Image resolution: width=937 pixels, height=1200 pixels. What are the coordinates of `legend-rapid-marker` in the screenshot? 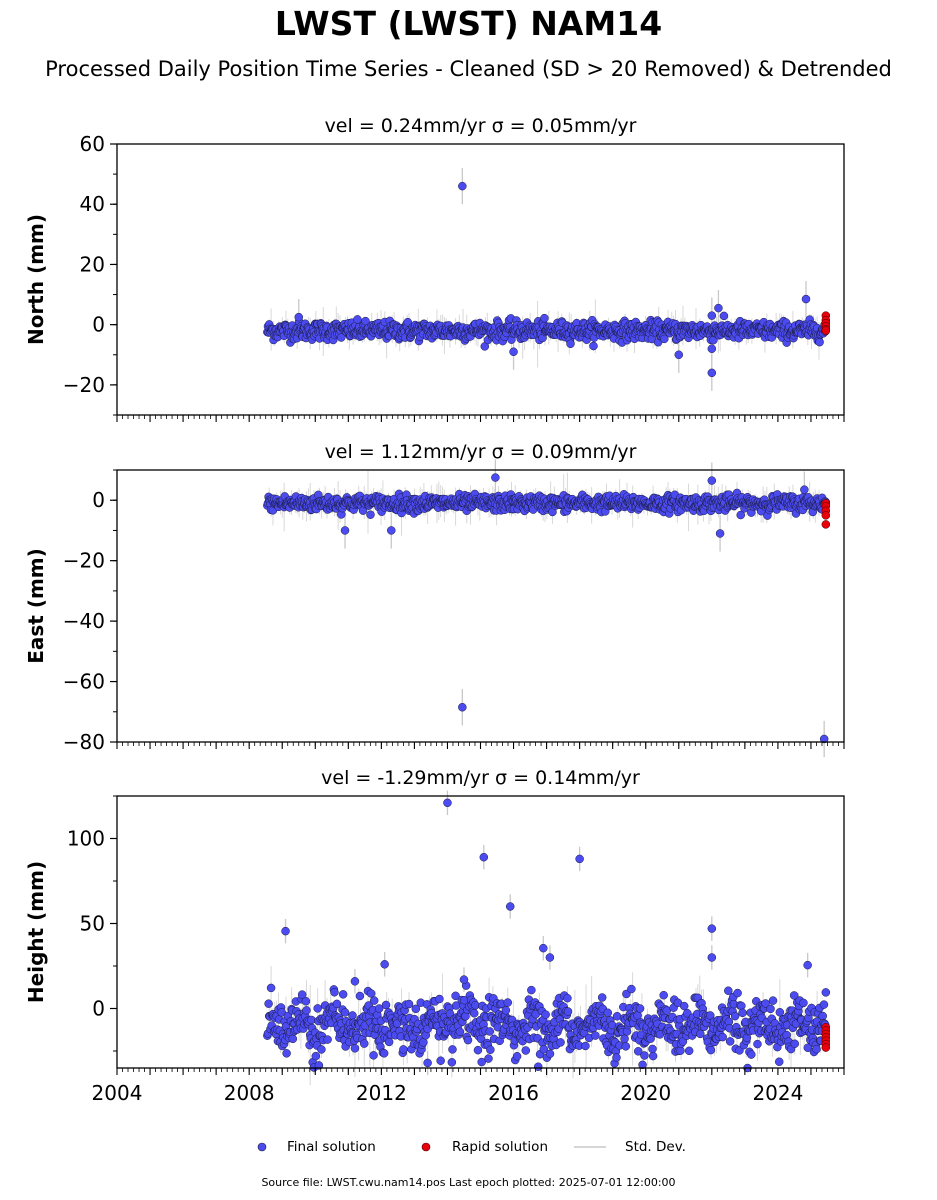 It's located at (426, 1147).